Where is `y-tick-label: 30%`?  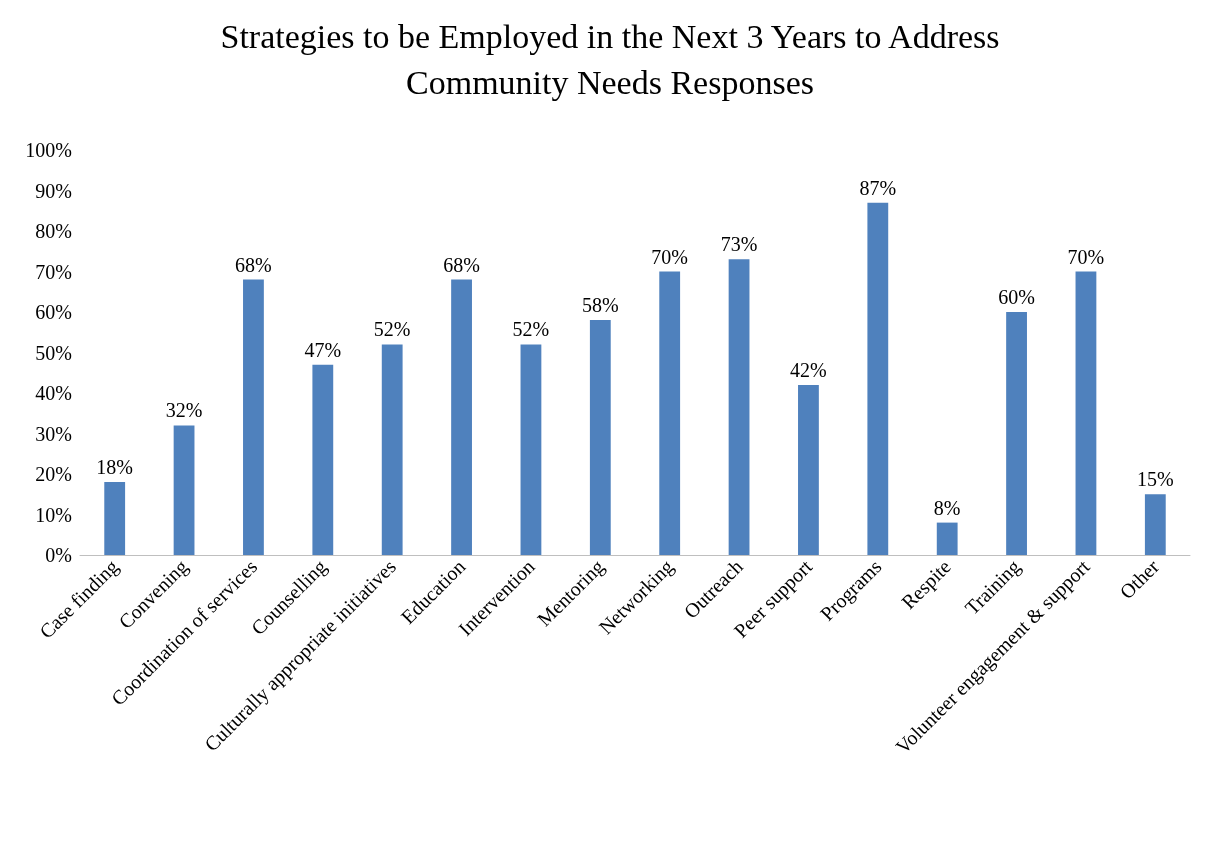 y-tick-label: 30% is located at coordinates (53, 433).